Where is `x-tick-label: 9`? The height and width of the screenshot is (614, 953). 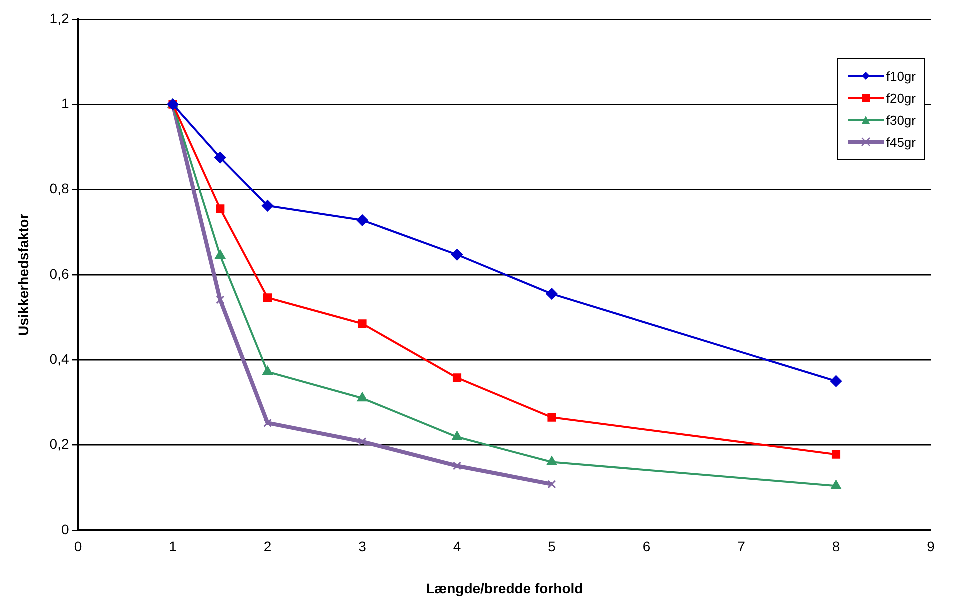 x-tick-label: 9 is located at coordinates (931, 546).